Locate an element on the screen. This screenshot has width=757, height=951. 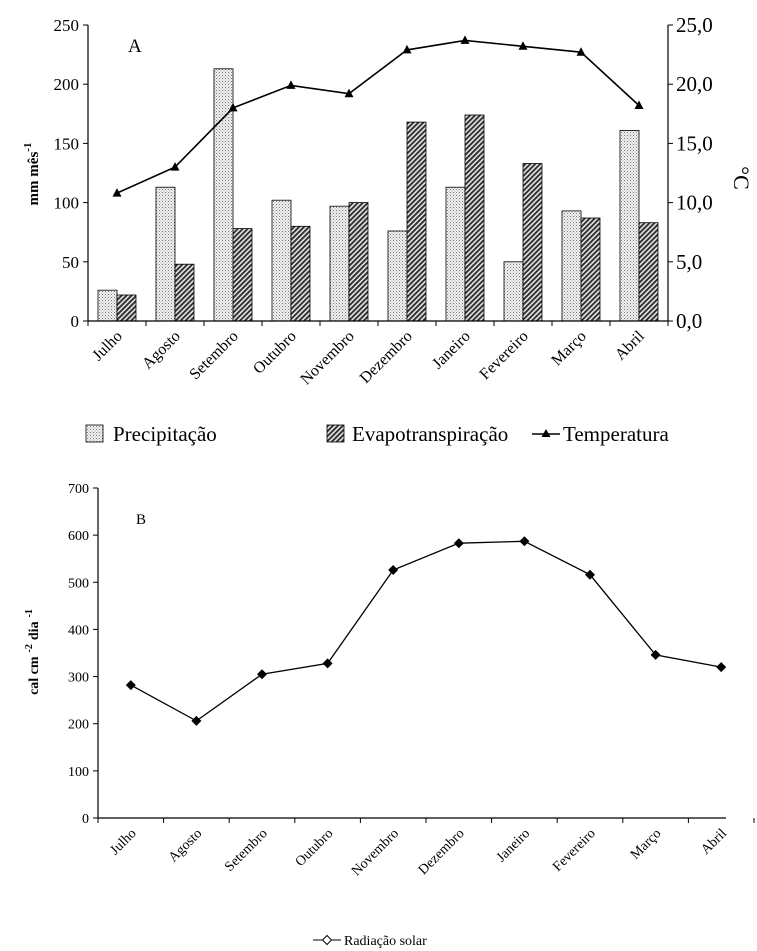
point-radiacao-solar-agosto is located at coordinates (196, 720).